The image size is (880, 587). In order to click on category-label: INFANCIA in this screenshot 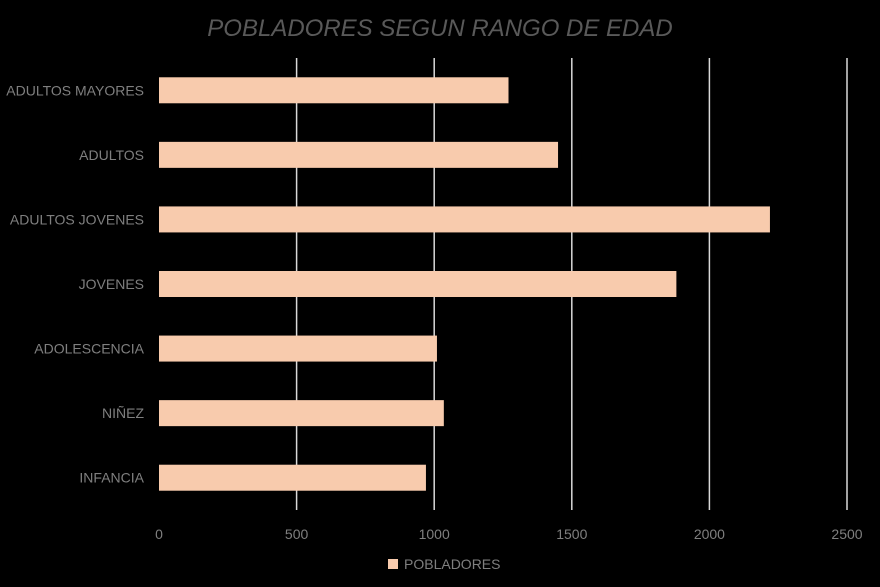, I will do `click(111, 478)`.